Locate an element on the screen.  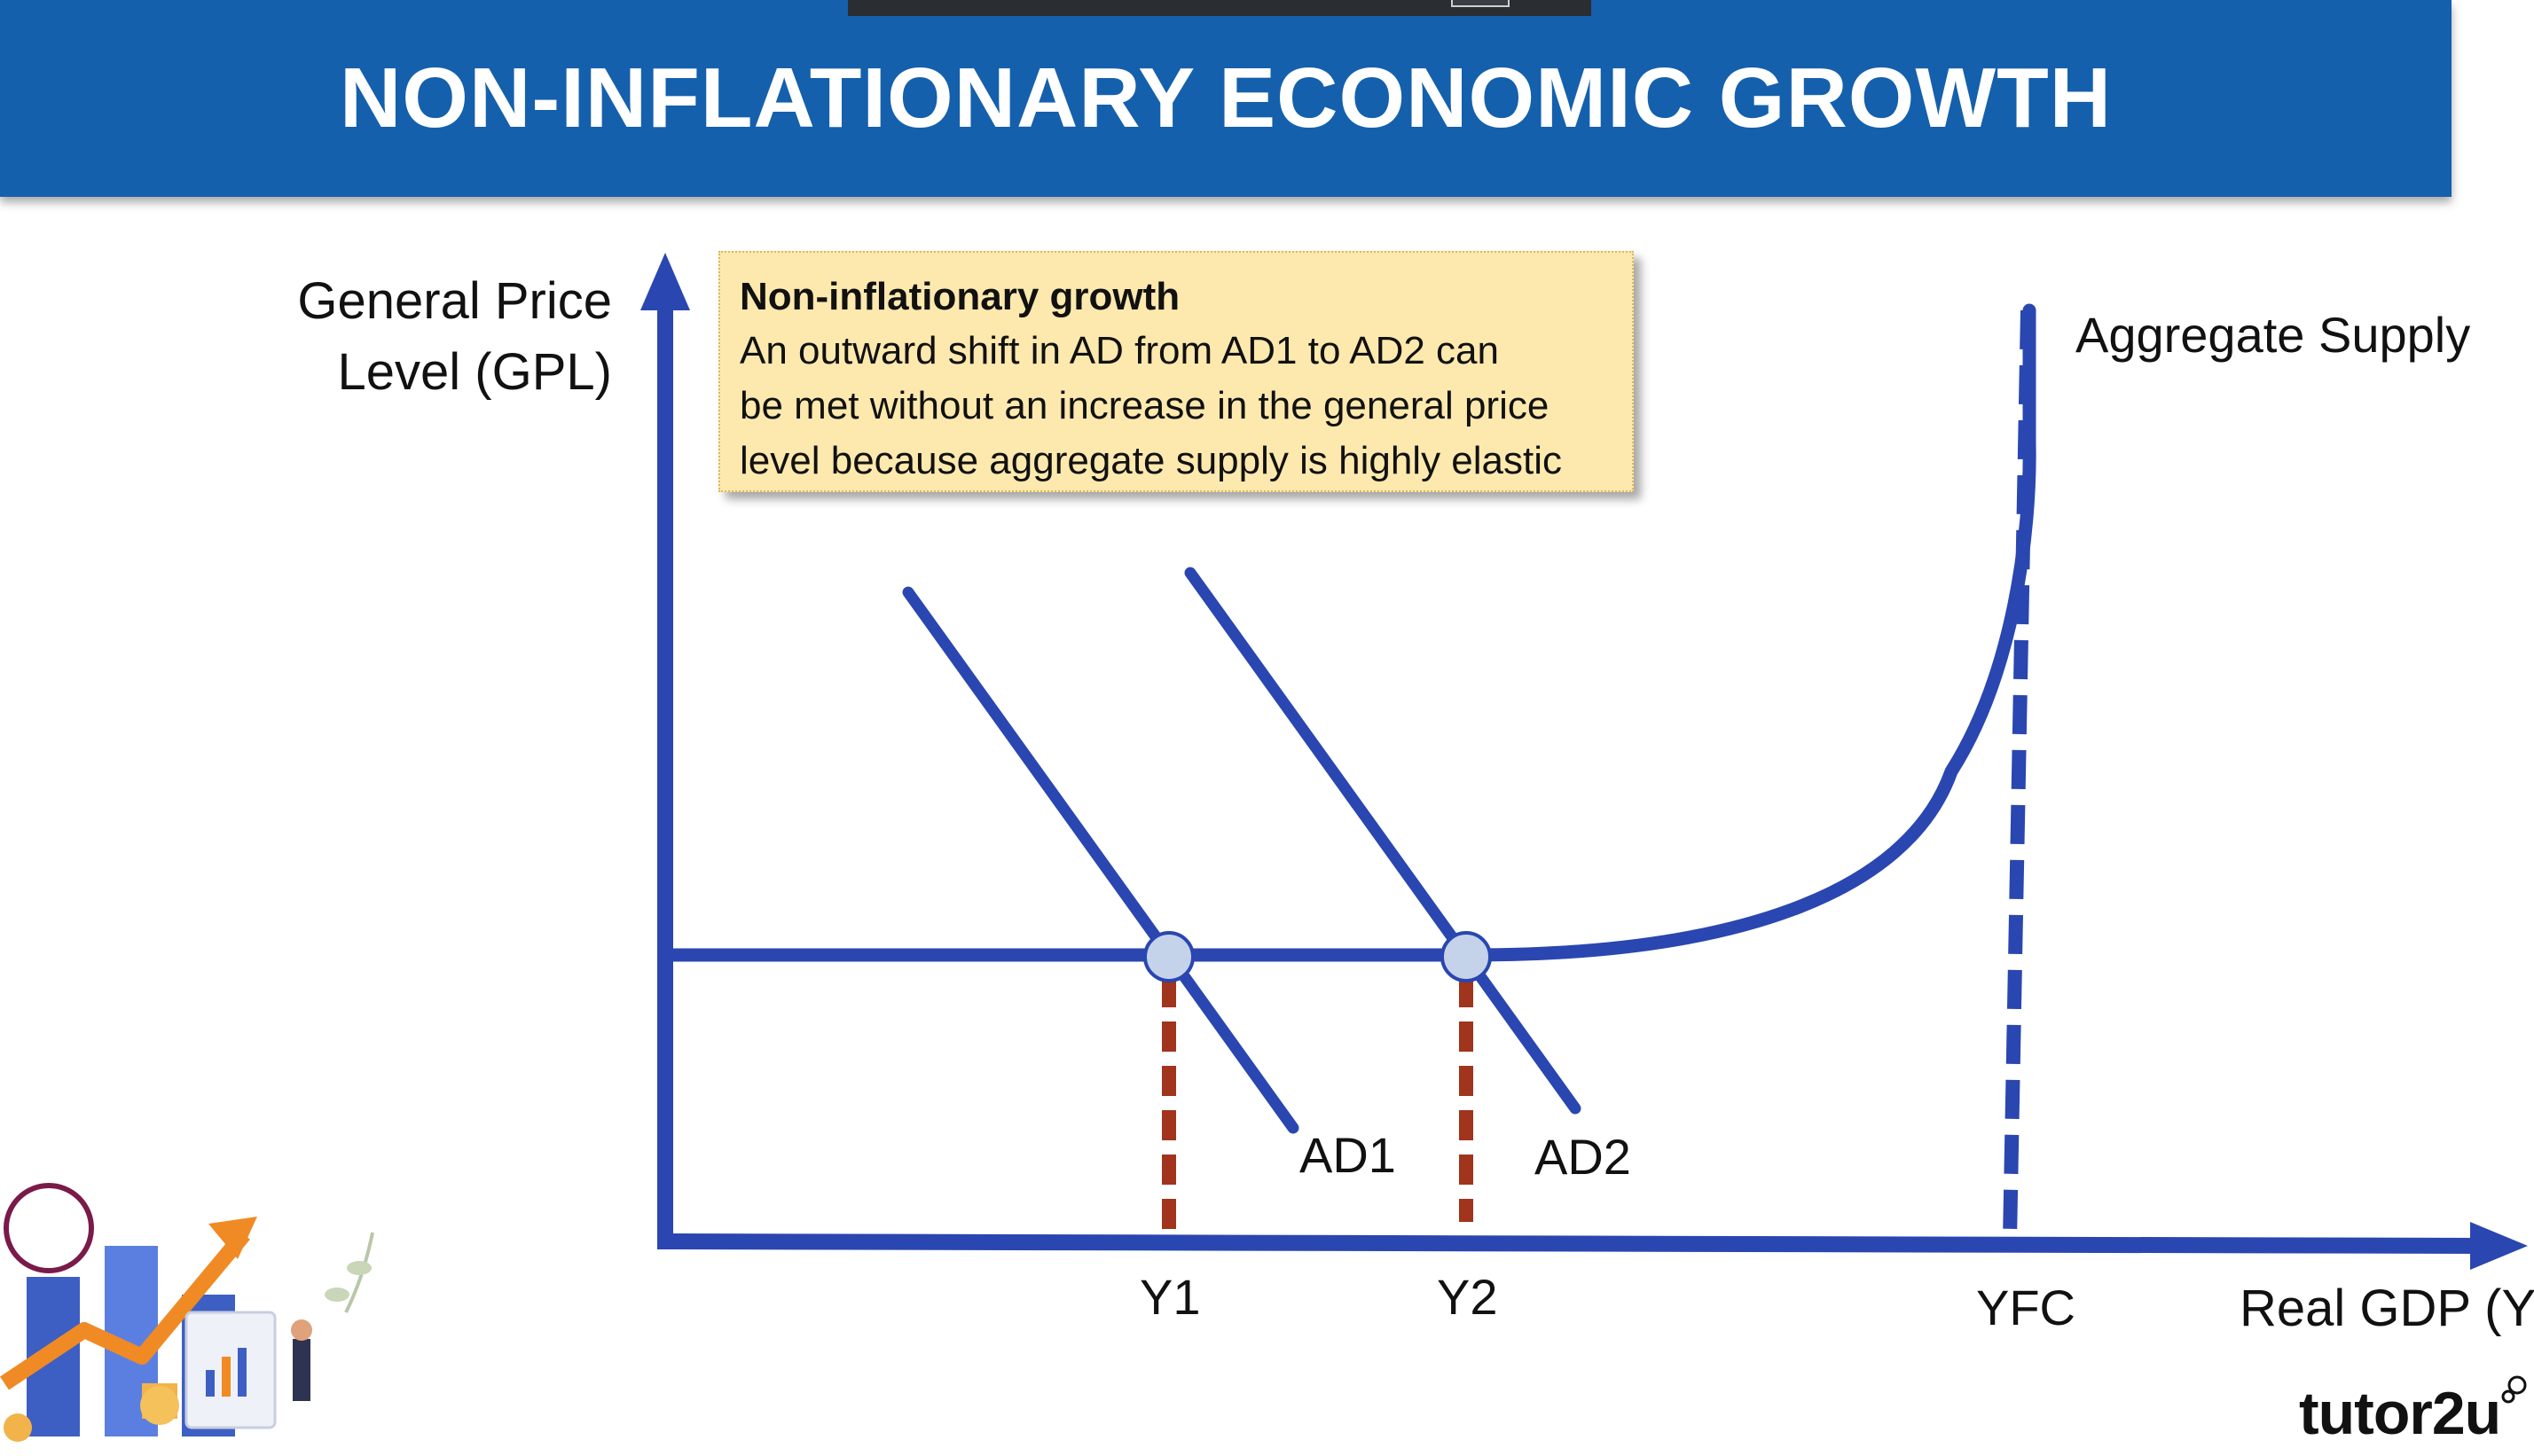
title-banner: NON-INFLATIONARY ECONOMIC GROWTH is located at coordinates (1226, 98).